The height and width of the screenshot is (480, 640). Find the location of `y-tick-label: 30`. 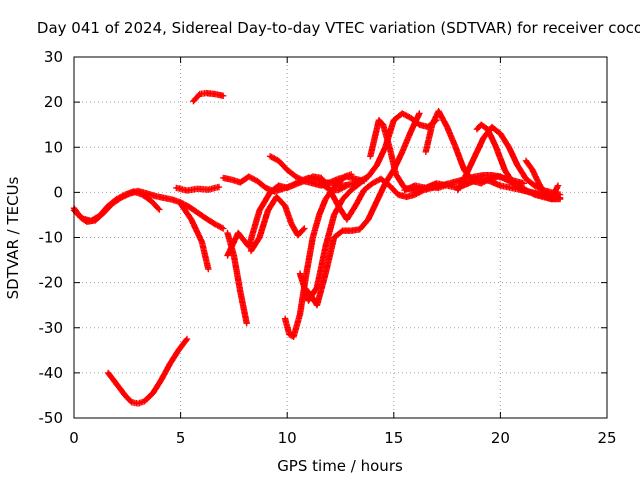

y-tick-label: 30 is located at coordinates (53, 57).